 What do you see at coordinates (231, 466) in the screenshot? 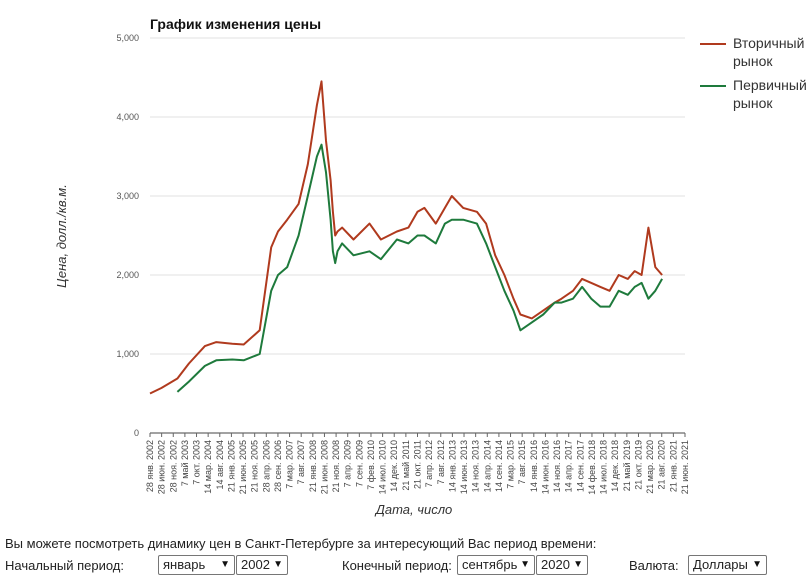
I see `x-tick-label: 21 янв. 2005` at bounding box center [231, 466].